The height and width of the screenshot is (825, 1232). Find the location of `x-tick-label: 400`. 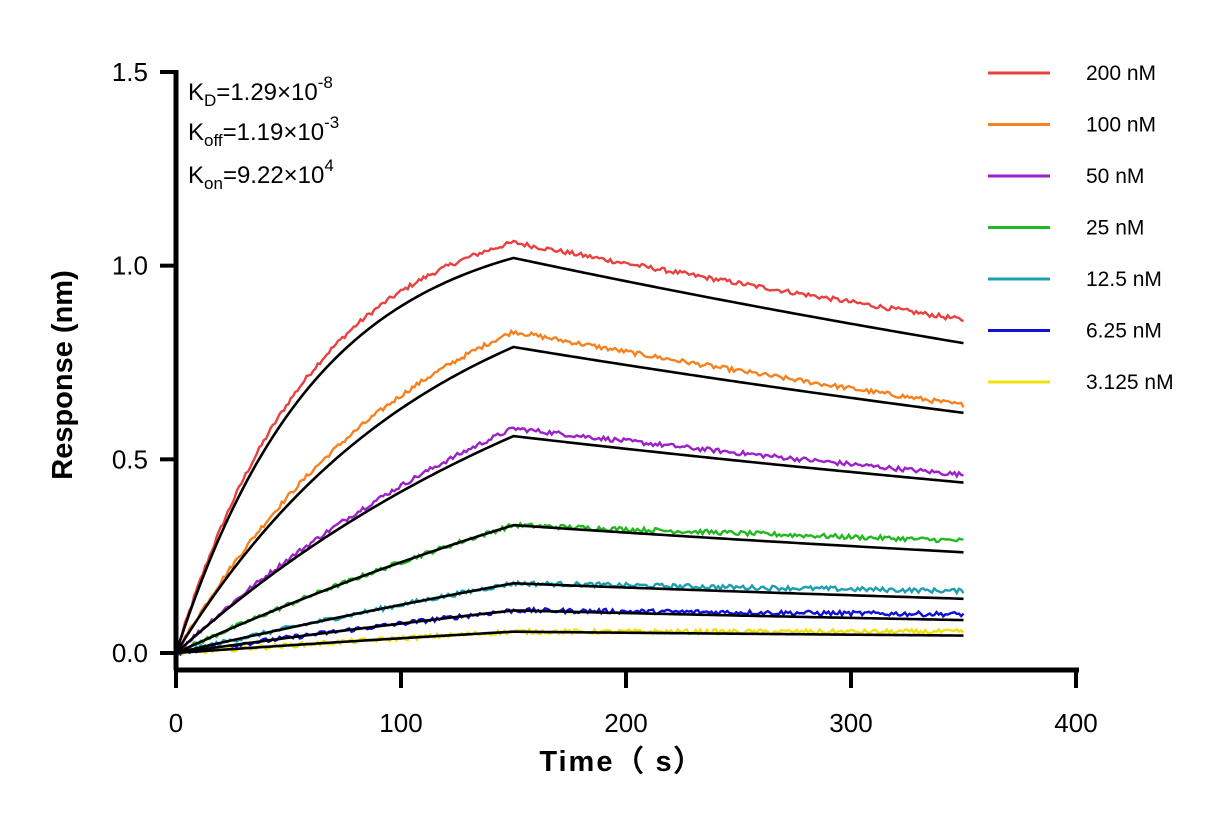

x-tick-label: 400 is located at coordinates (1075, 723).